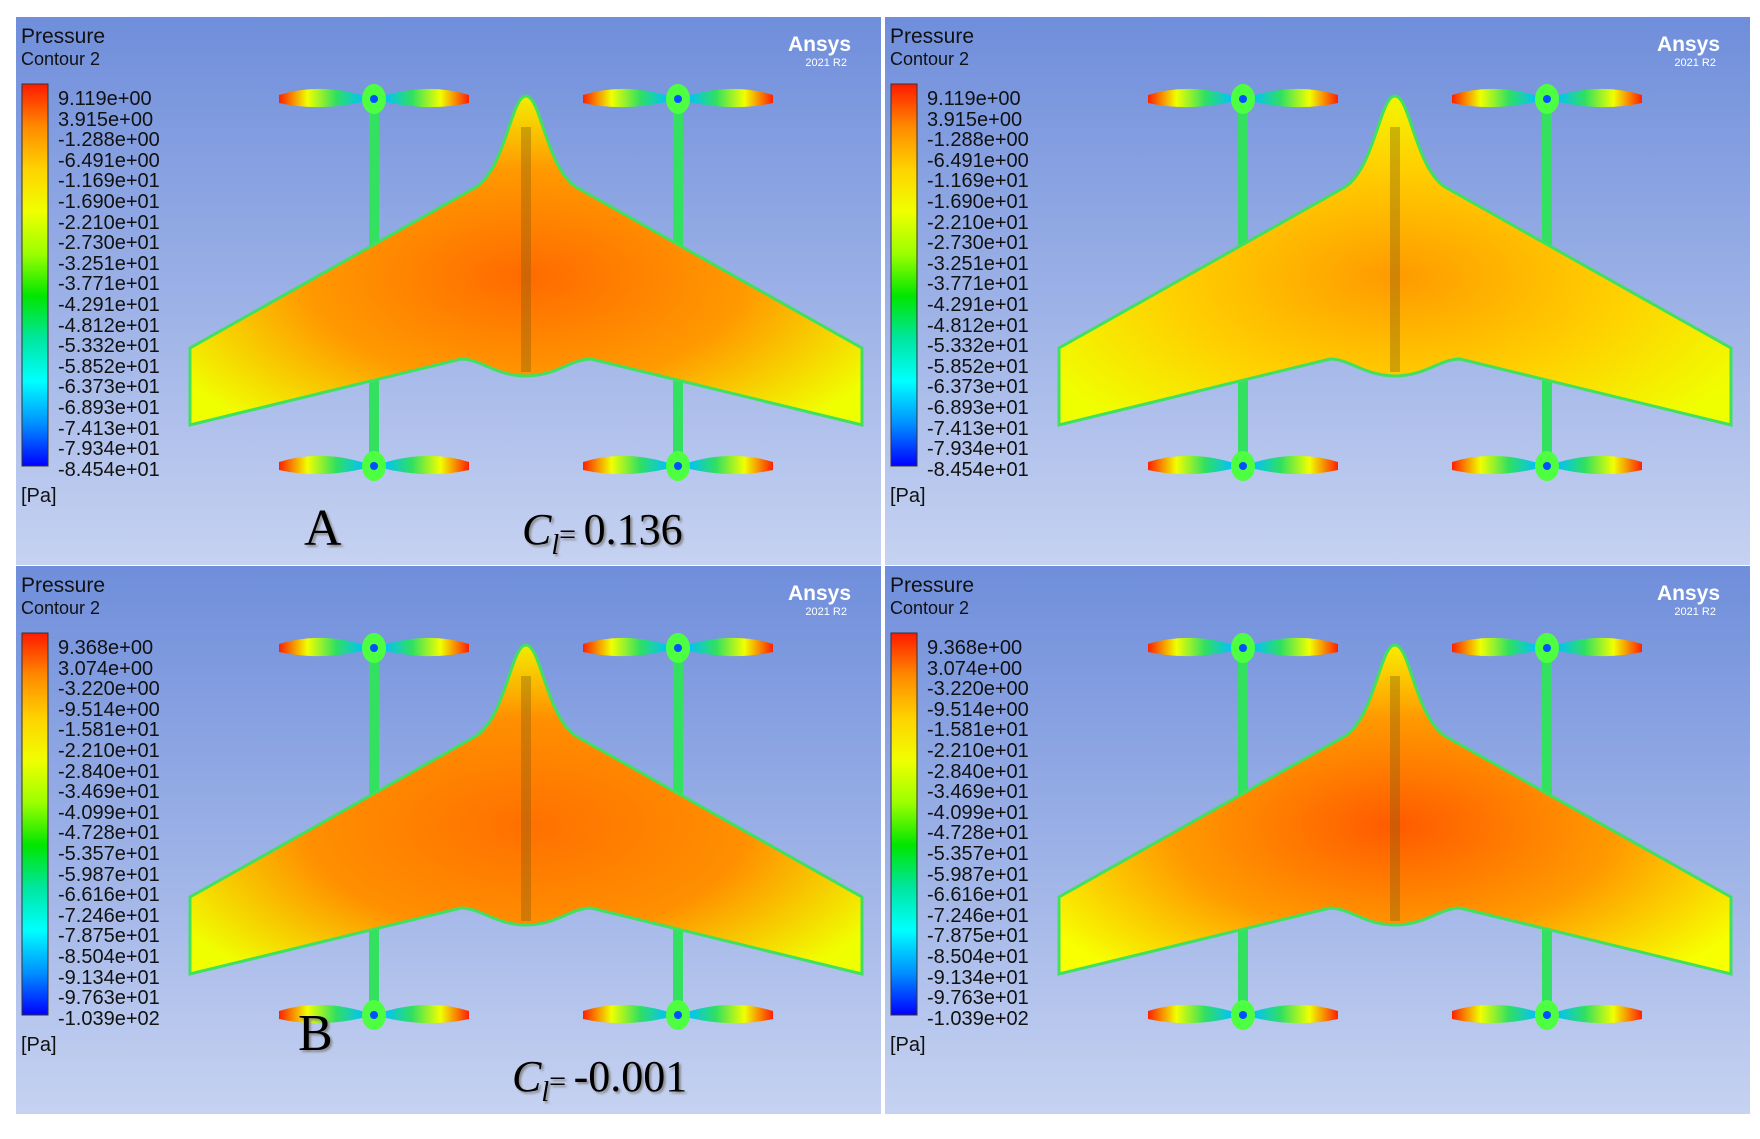  I want to click on legend-value: -5.852e+01, so click(978, 366).